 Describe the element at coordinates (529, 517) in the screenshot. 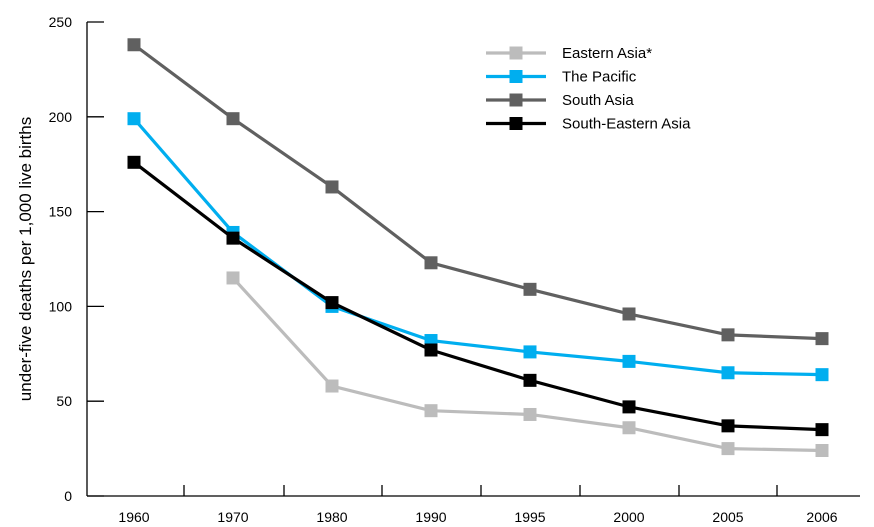

I see `x-tick-label: 1995` at that location.